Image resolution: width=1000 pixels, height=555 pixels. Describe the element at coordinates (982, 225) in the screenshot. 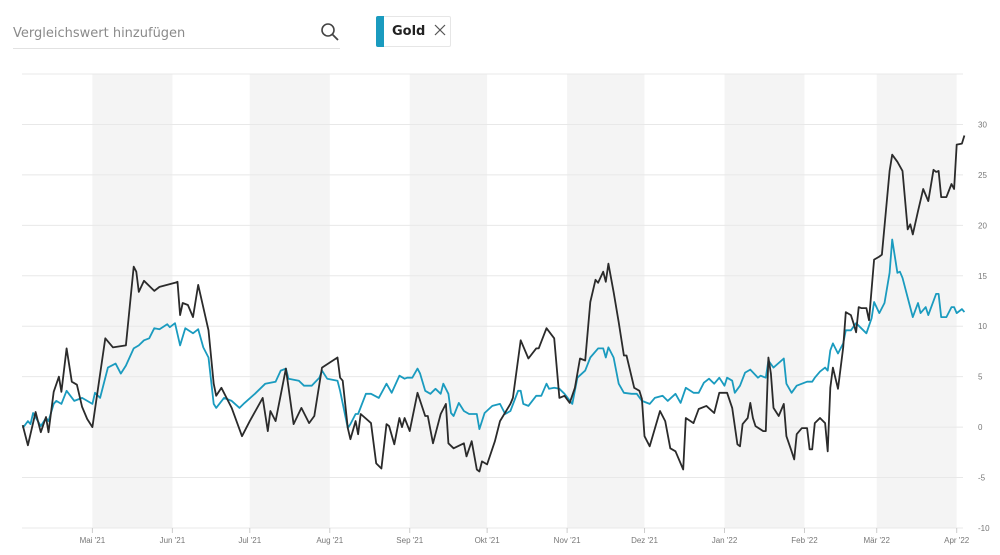

I see `y-tick-label: 20` at that location.